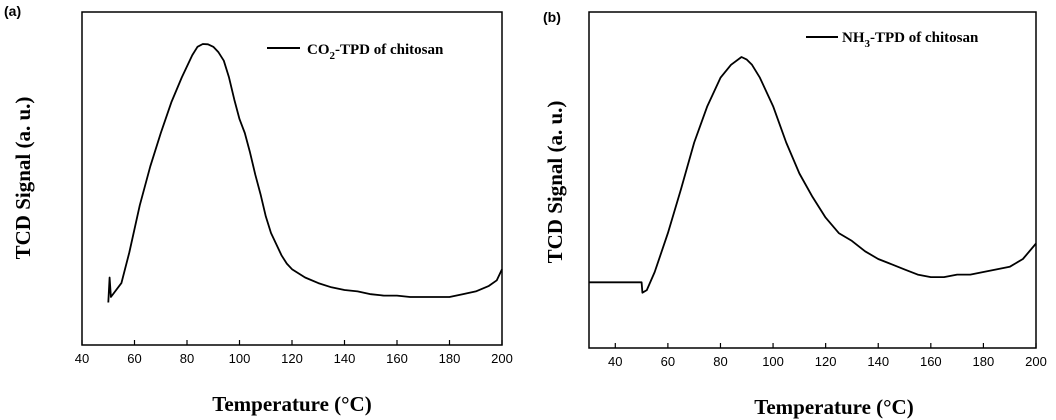 This screenshot has height=420, width=1056. What do you see at coordinates (555, 182) in the screenshot?
I see `y-axis-label-b: TCD Signal (a. u.)` at bounding box center [555, 182].